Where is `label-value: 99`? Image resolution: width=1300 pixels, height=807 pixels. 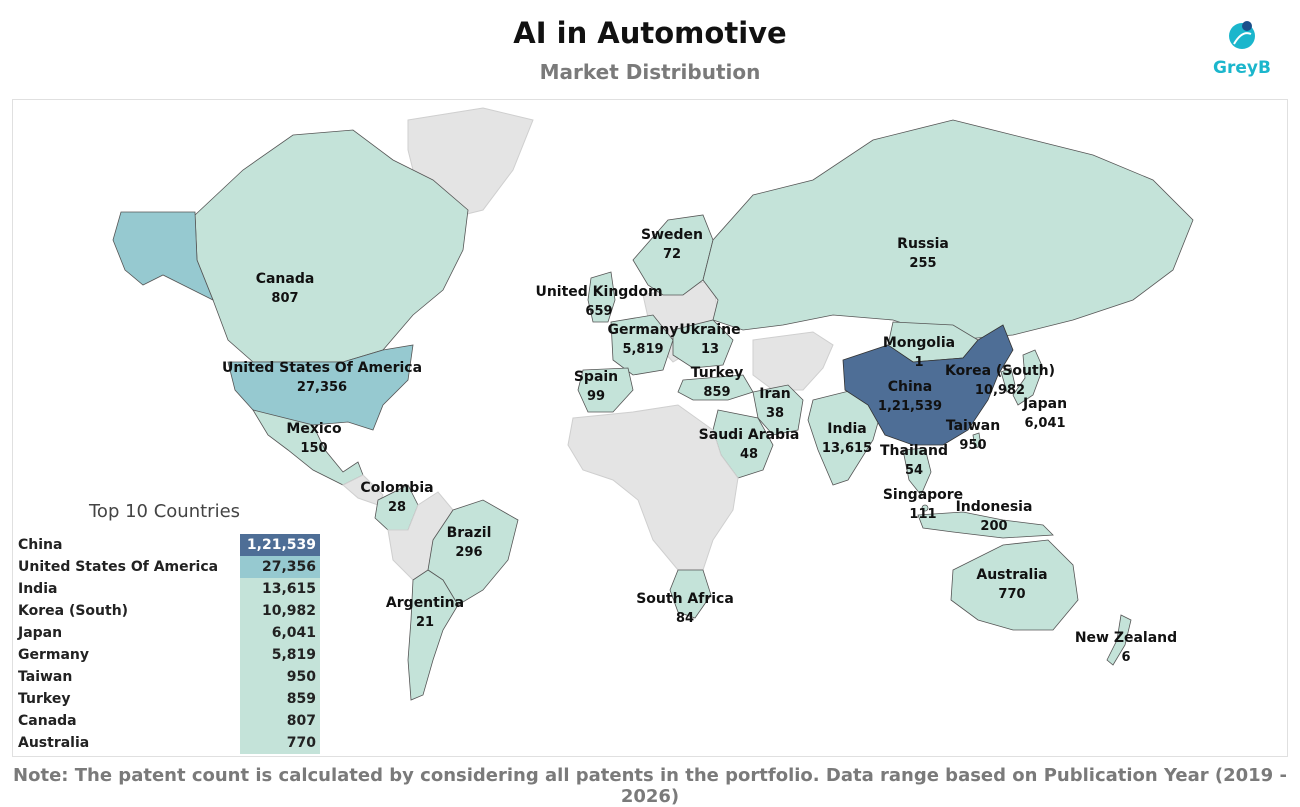 label-value: 99 is located at coordinates (596, 396).